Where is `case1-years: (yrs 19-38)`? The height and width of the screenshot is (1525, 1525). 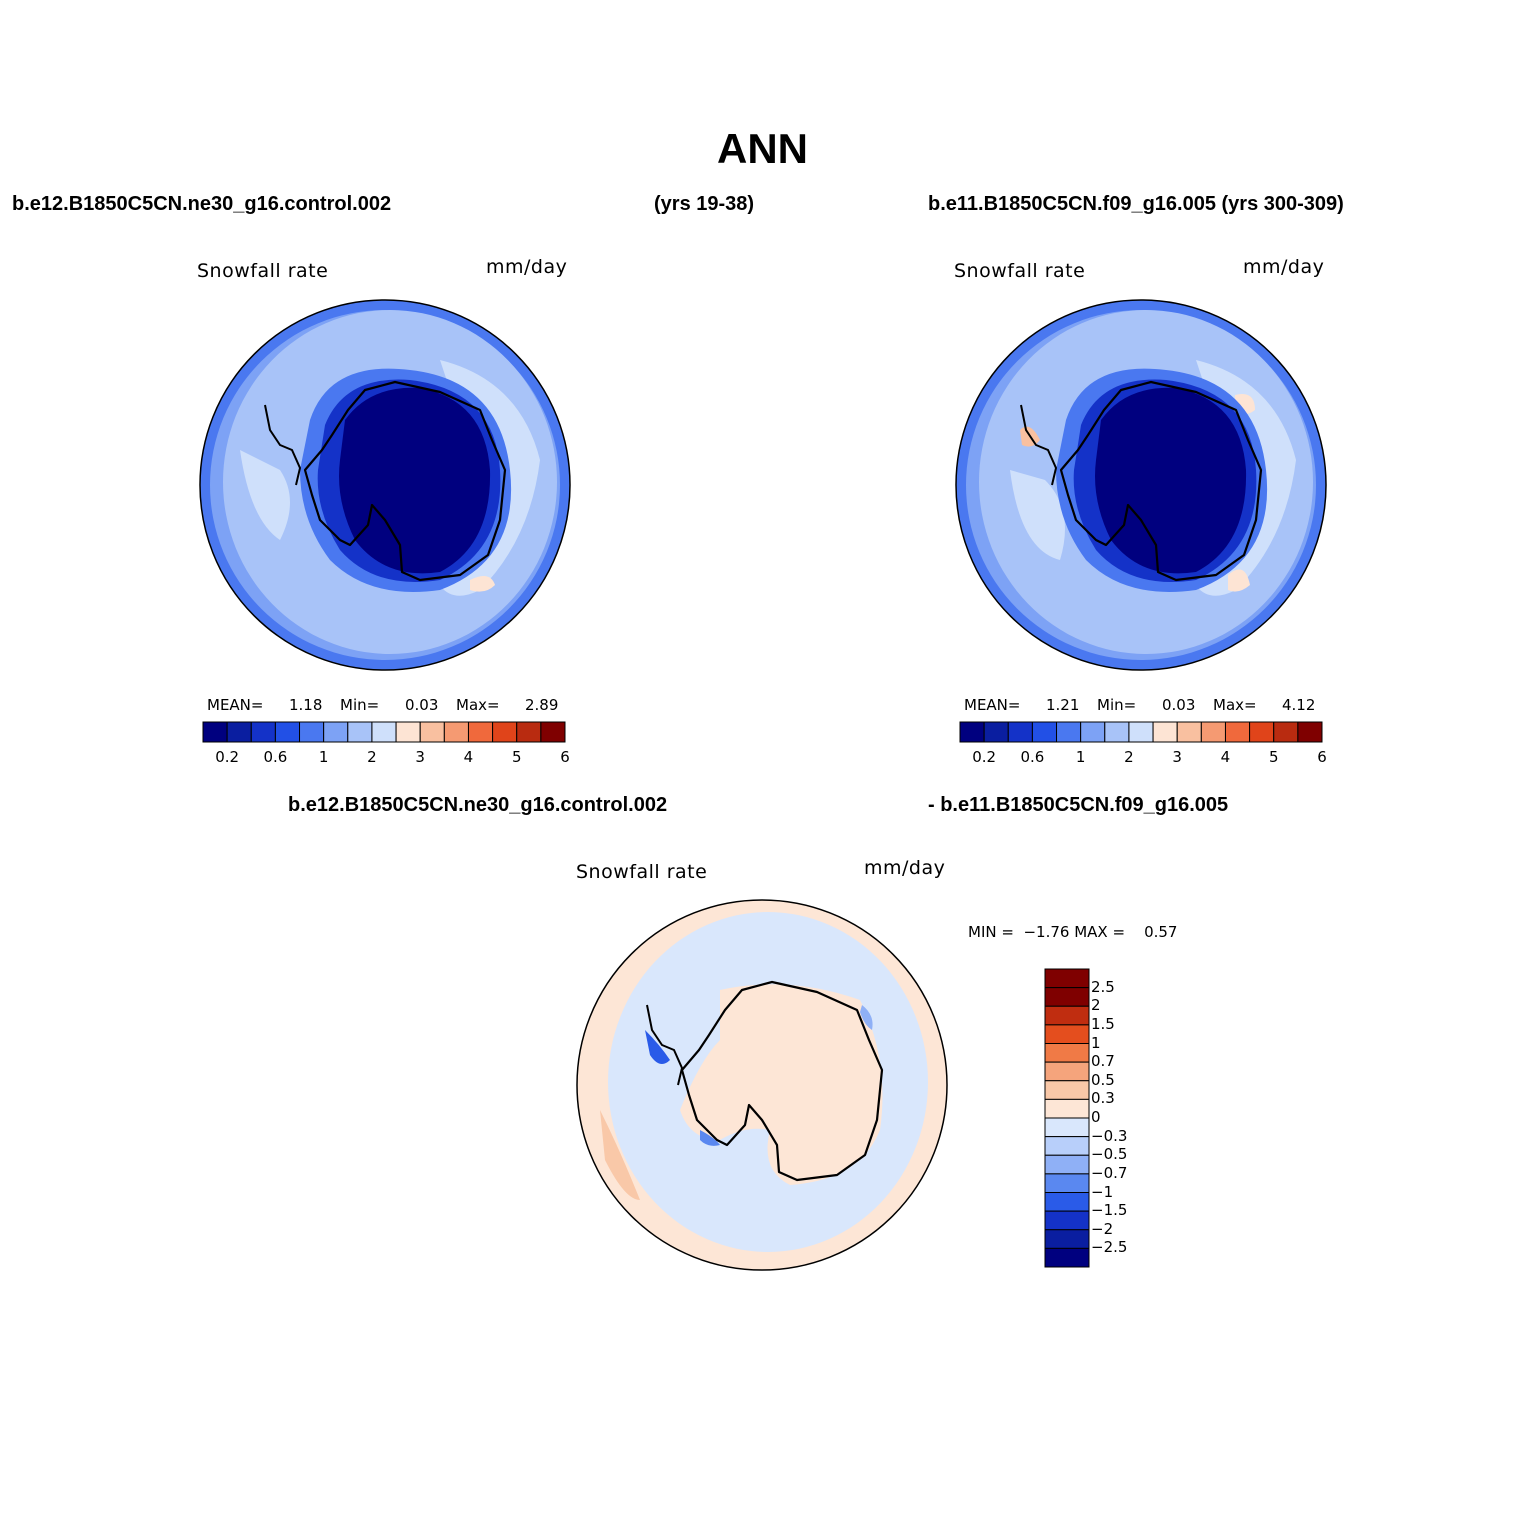 case1-years: (yrs 19-38) is located at coordinates (704, 204).